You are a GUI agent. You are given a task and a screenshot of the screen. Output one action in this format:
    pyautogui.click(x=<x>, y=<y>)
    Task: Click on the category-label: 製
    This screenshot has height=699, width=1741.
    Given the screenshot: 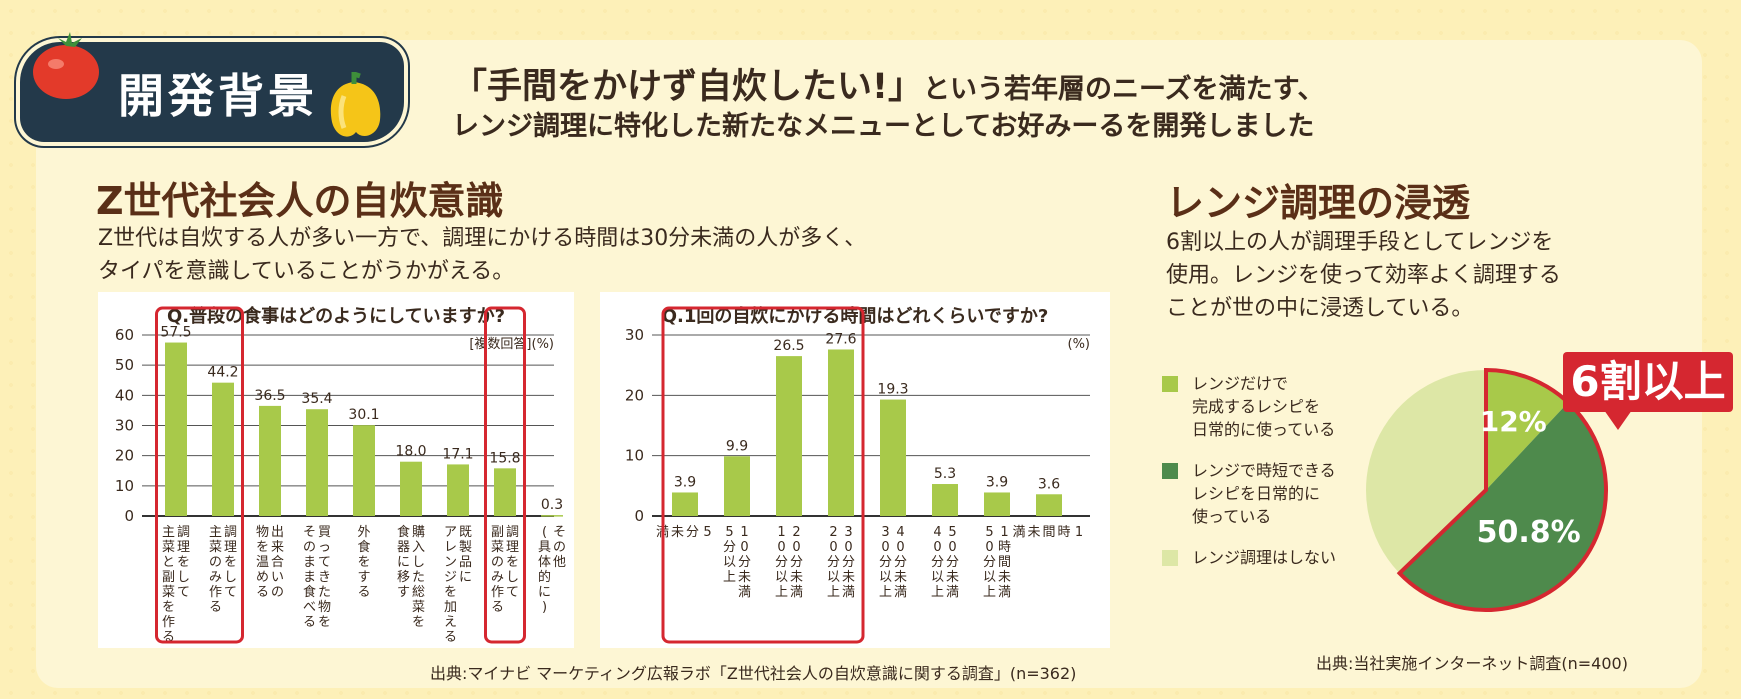 What is the action you would take?
    pyautogui.click(x=465, y=547)
    